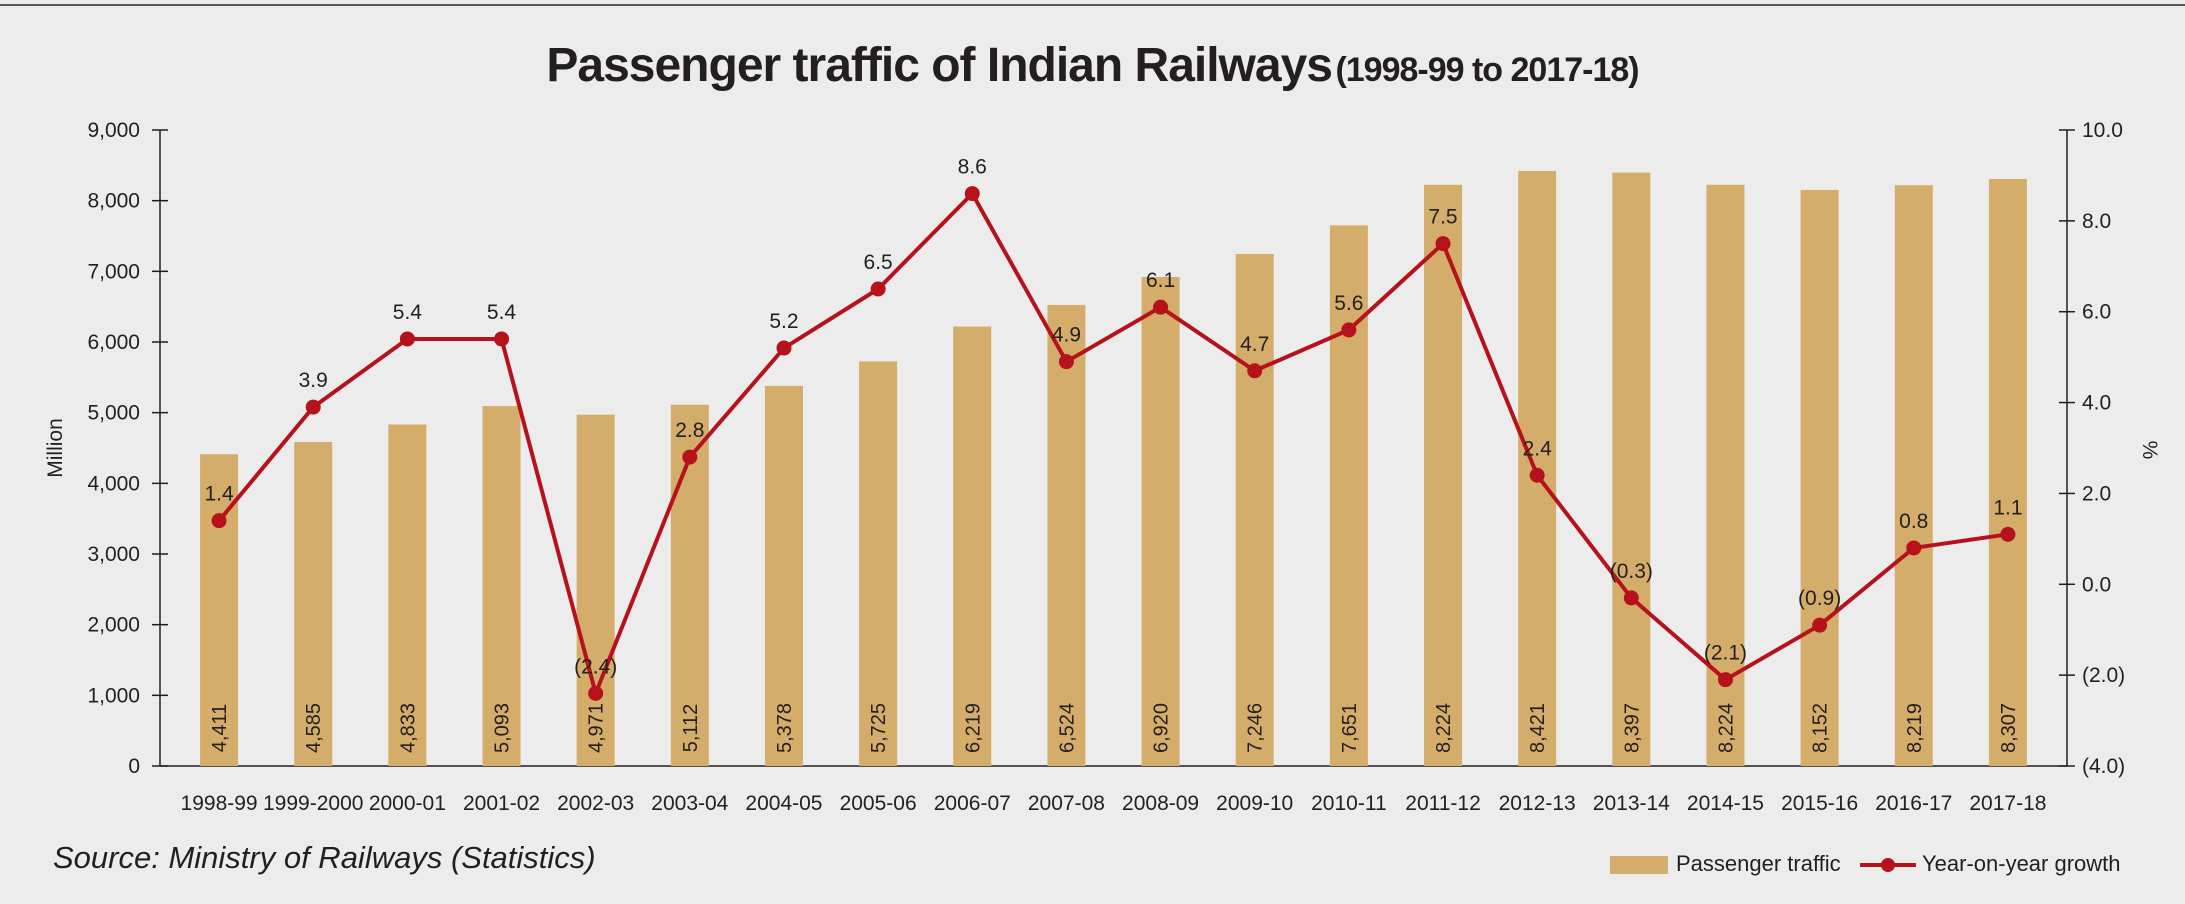 Image resolution: width=2185 pixels, height=904 pixels. What do you see at coordinates (785, 728) in the screenshot?
I see `bar-value-label: 5,378` at bounding box center [785, 728].